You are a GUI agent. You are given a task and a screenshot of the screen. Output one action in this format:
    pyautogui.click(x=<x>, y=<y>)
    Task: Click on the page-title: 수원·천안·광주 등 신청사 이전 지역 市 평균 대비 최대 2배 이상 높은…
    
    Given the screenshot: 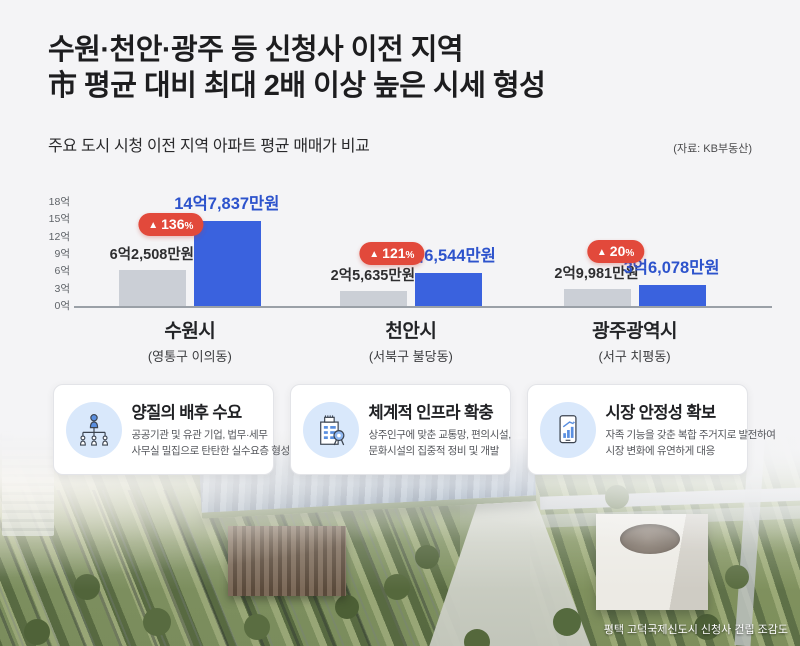 What is the action you would take?
    pyautogui.click(x=400, y=68)
    